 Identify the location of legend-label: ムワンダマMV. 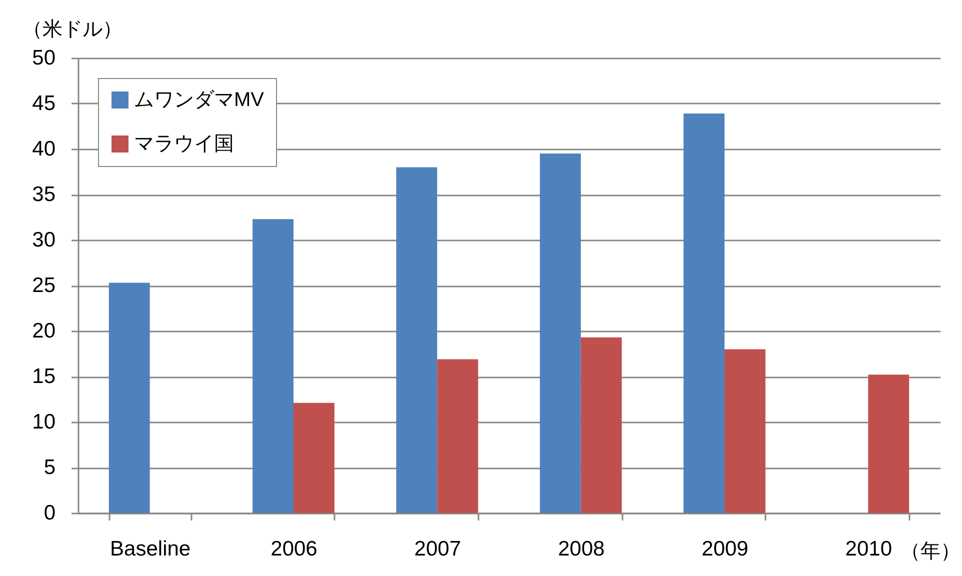
(199, 100).